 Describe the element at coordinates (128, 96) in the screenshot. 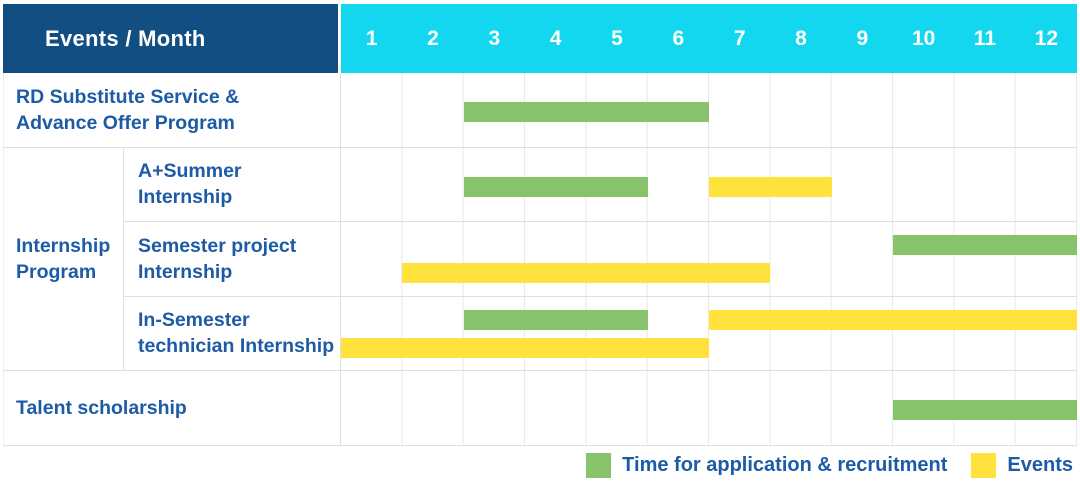

I see `event-label-line: RD Substitute Service &` at that location.